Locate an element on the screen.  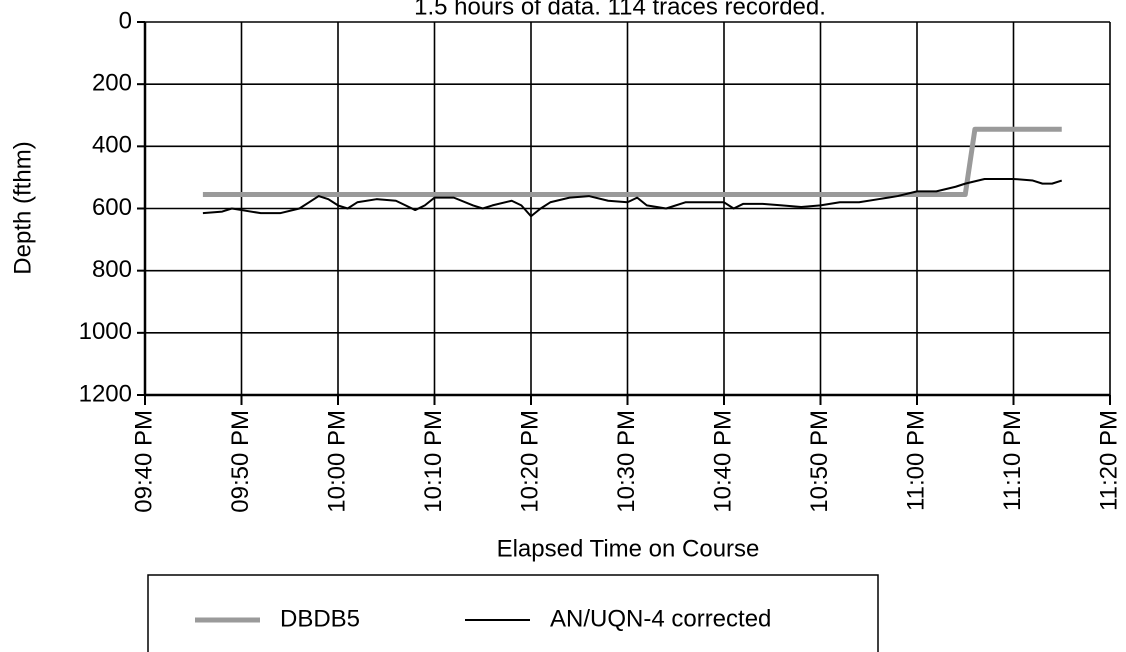
legend-label: AN/UQN-4 corrected is located at coordinates (660, 618).